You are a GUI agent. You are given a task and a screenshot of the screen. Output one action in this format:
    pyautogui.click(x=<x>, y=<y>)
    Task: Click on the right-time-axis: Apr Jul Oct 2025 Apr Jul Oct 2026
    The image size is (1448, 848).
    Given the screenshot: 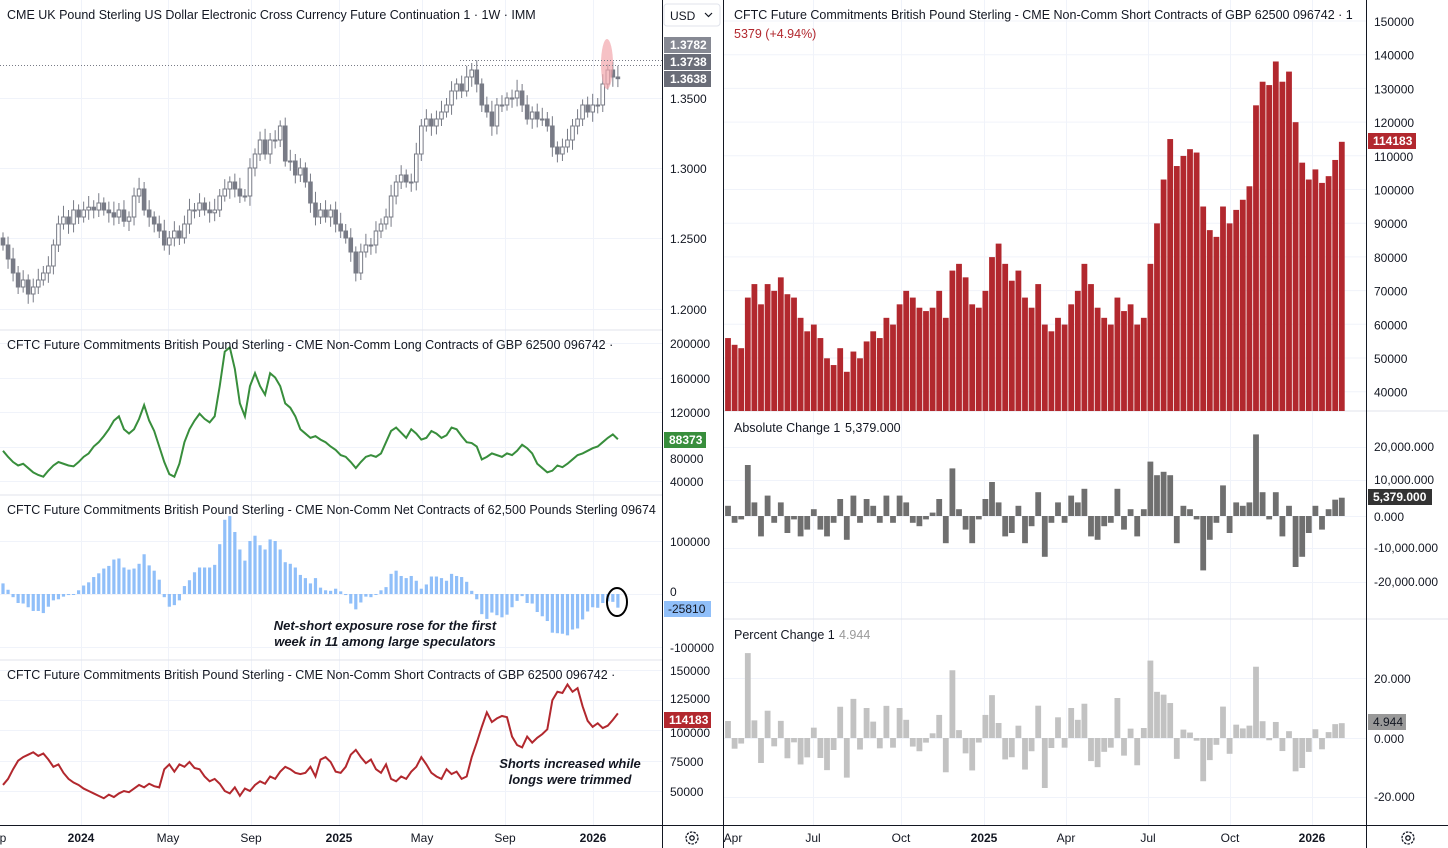 What is the action you would take?
    pyautogui.click(x=1025, y=838)
    